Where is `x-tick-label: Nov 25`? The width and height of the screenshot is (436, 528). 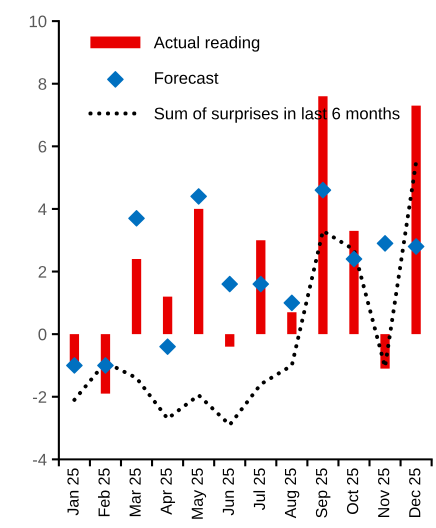
x-tick-label: Nov 25 is located at coordinates (384, 492).